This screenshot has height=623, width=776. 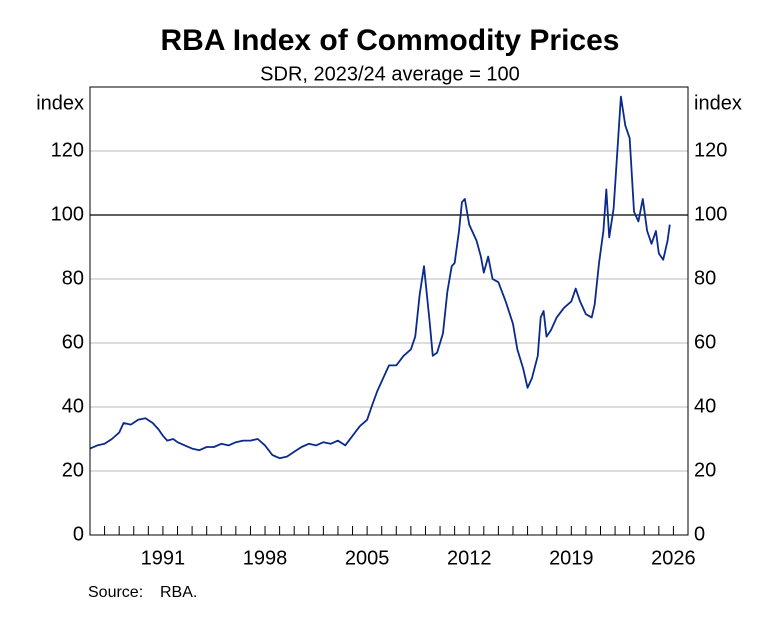 I want to click on y-tick-label: 100, so click(x=67, y=214).